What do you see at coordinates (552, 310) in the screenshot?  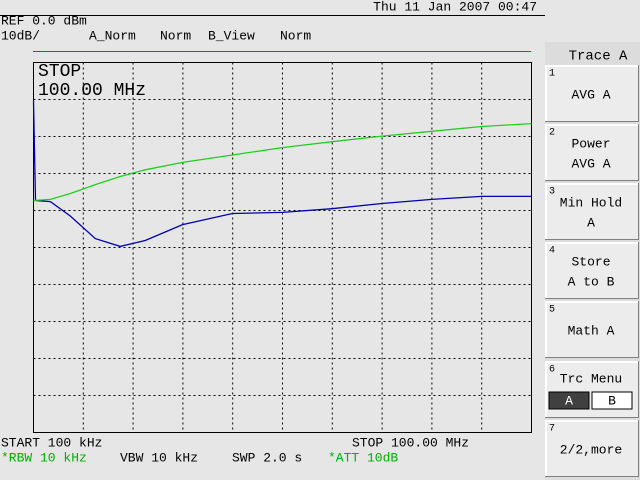 I see `softkey-number: 5` at bounding box center [552, 310].